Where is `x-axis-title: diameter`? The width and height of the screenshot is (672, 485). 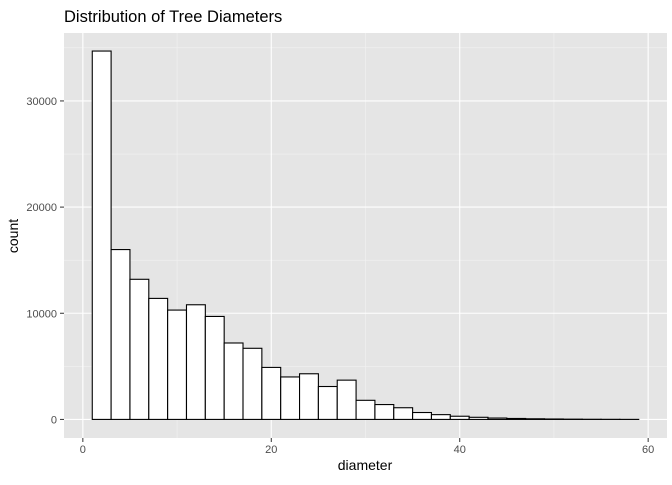
x-axis-title: diameter is located at coordinates (365, 465).